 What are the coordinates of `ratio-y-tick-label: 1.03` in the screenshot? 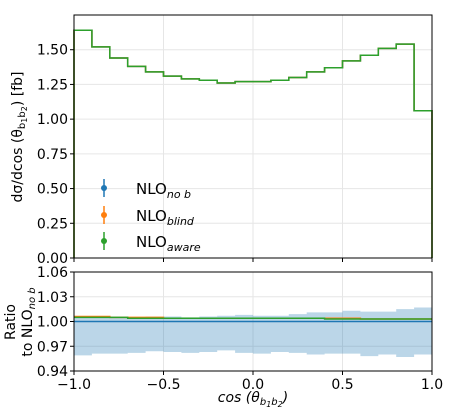 It's located at (52, 298).